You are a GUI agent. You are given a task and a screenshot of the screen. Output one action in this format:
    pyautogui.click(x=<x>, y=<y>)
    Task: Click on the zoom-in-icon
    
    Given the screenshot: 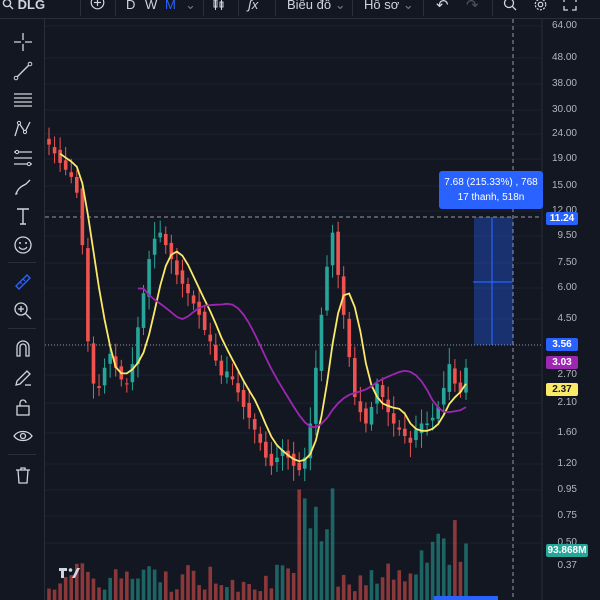 What is the action you would take?
    pyautogui.click(x=23, y=311)
    